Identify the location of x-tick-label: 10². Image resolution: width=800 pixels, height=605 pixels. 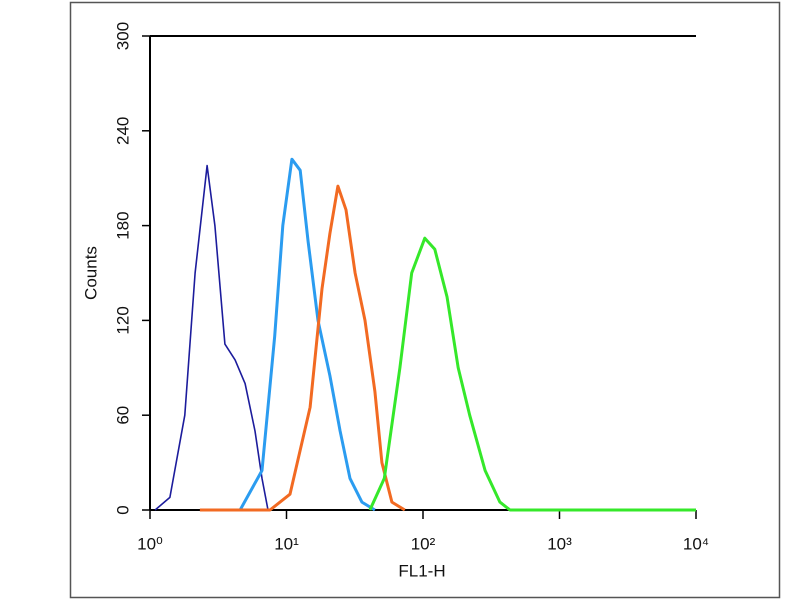
(423, 543).